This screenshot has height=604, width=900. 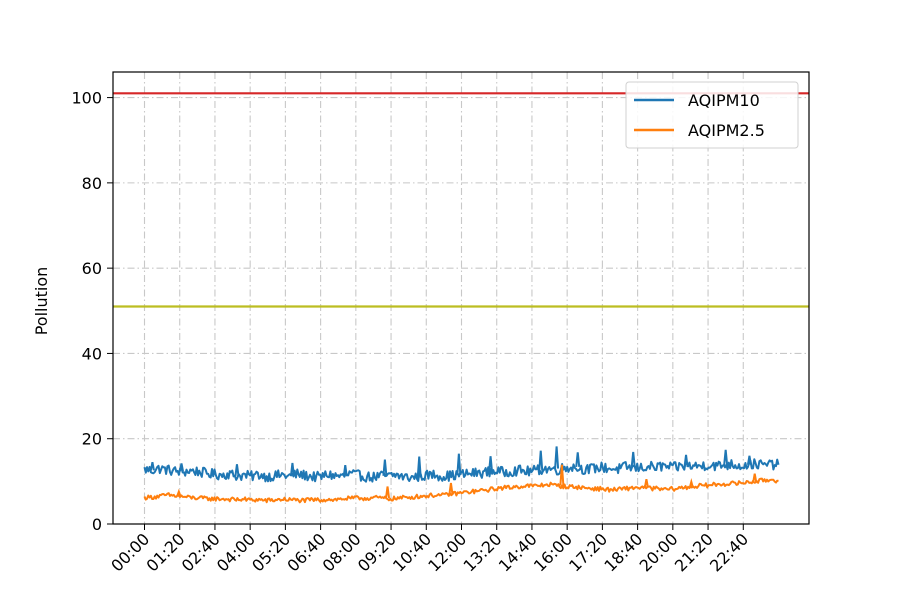 What do you see at coordinates (271, 552) in the screenshot?
I see `x-tick-label: 05:20` at bounding box center [271, 552].